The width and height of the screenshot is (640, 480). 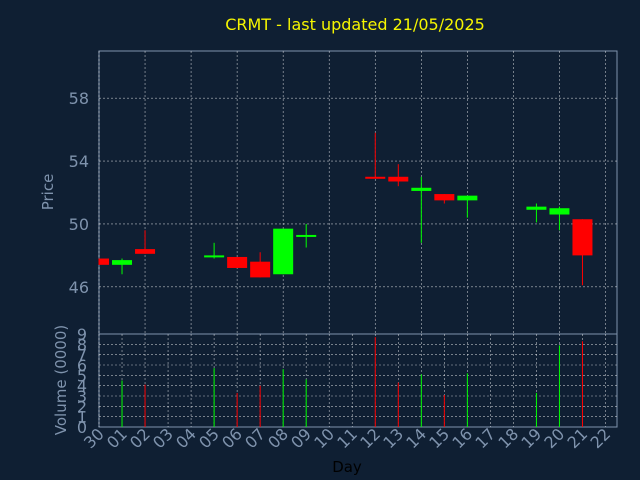 What do you see at coordinates (82, 375) in the screenshot?
I see `volume-tick-label: 5` at bounding box center [82, 375].